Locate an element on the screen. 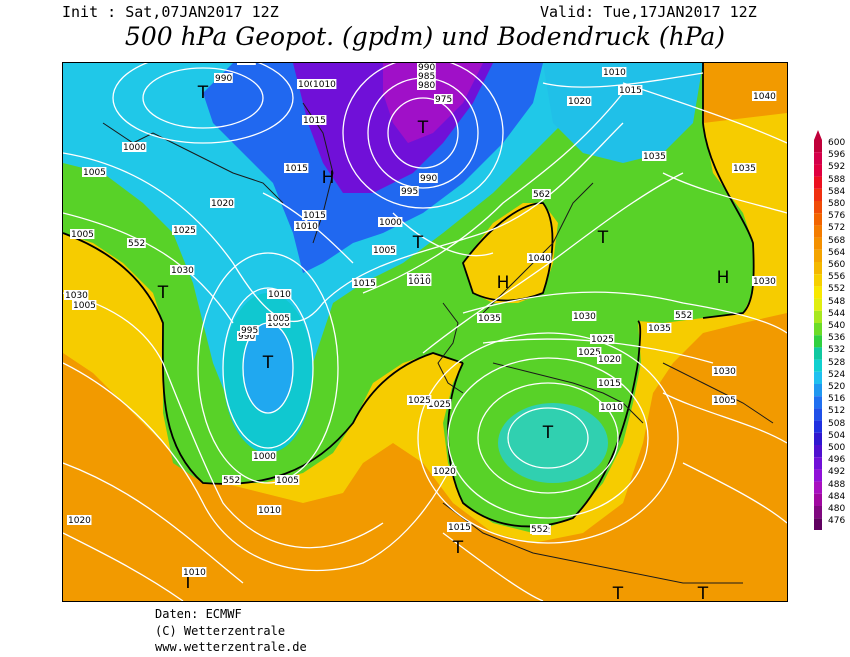  legend-label: 548 is located at coordinates (837, 301).